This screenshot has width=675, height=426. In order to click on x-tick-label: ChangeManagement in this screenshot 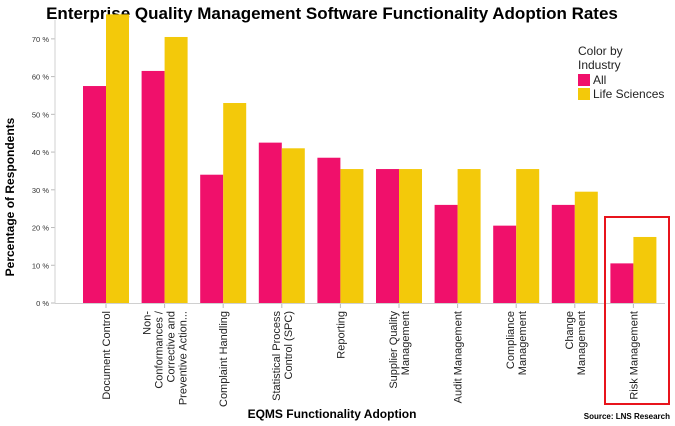, I will do `click(576, 343)`.